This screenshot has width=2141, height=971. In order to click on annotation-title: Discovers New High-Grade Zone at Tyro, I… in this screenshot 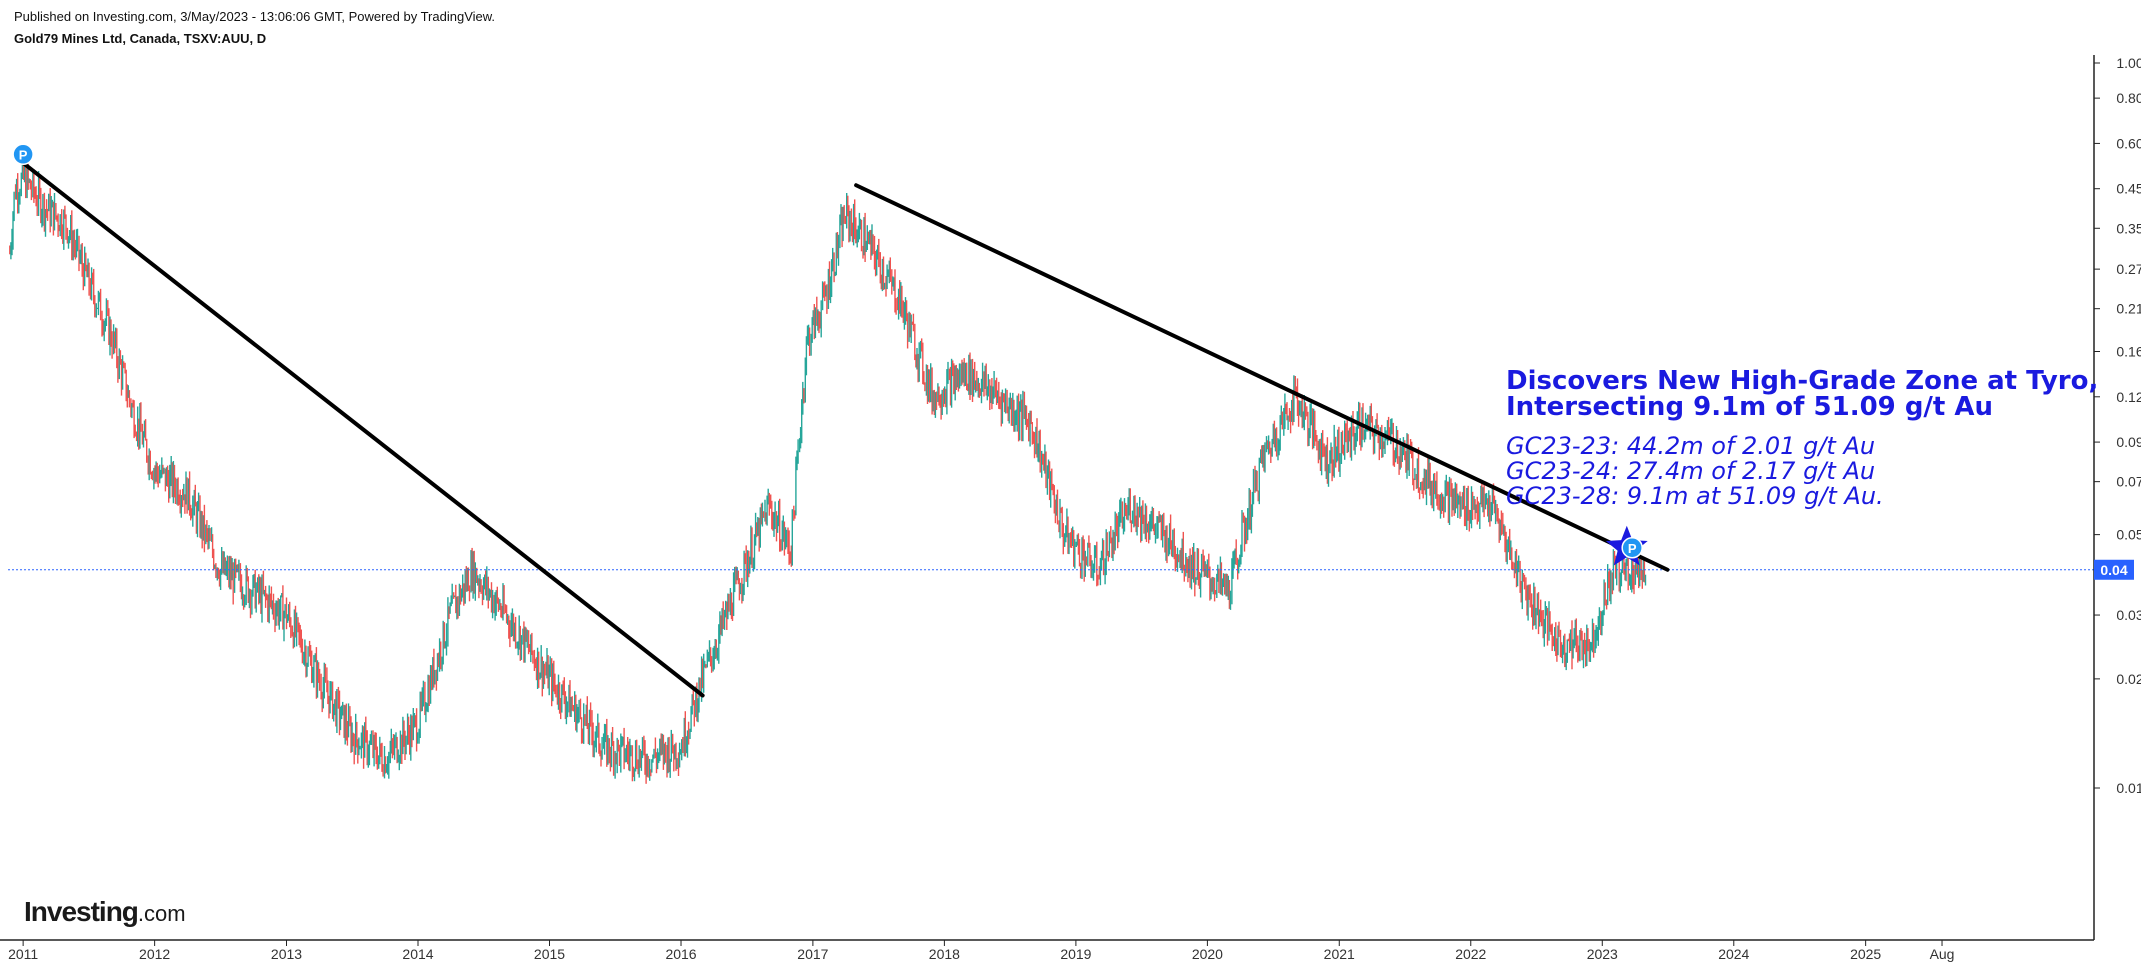, I will do `click(1802, 394)`.